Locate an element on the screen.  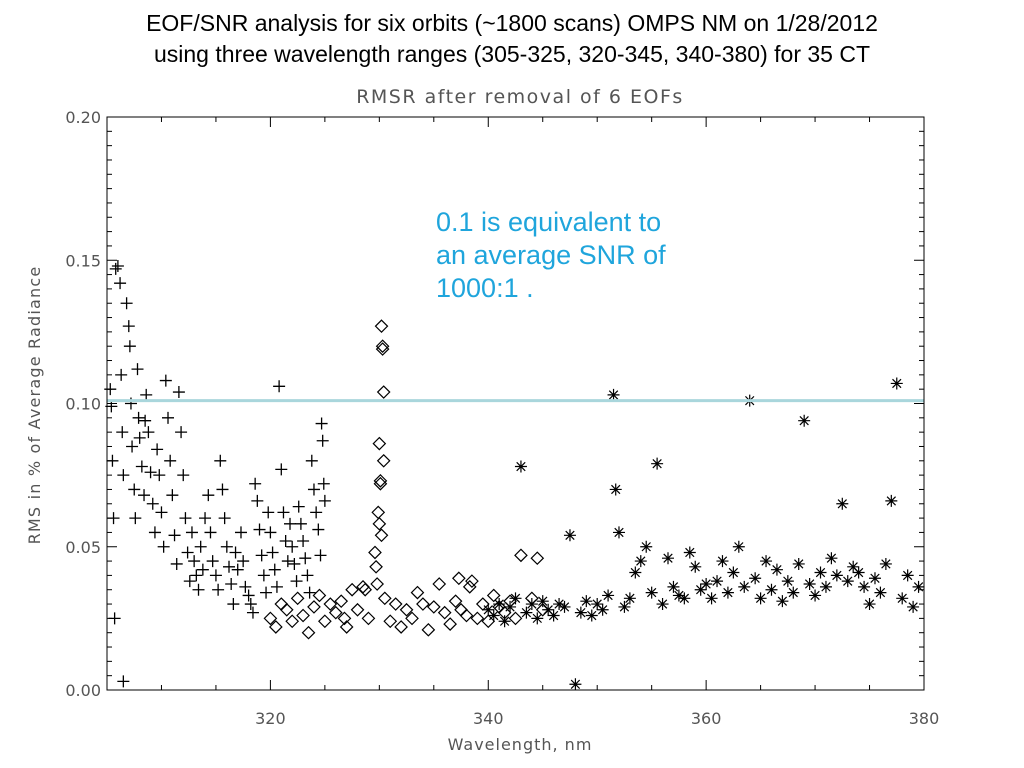
y-axis-label: RMS in % of Average Radiance is located at coordinates (34, 405).